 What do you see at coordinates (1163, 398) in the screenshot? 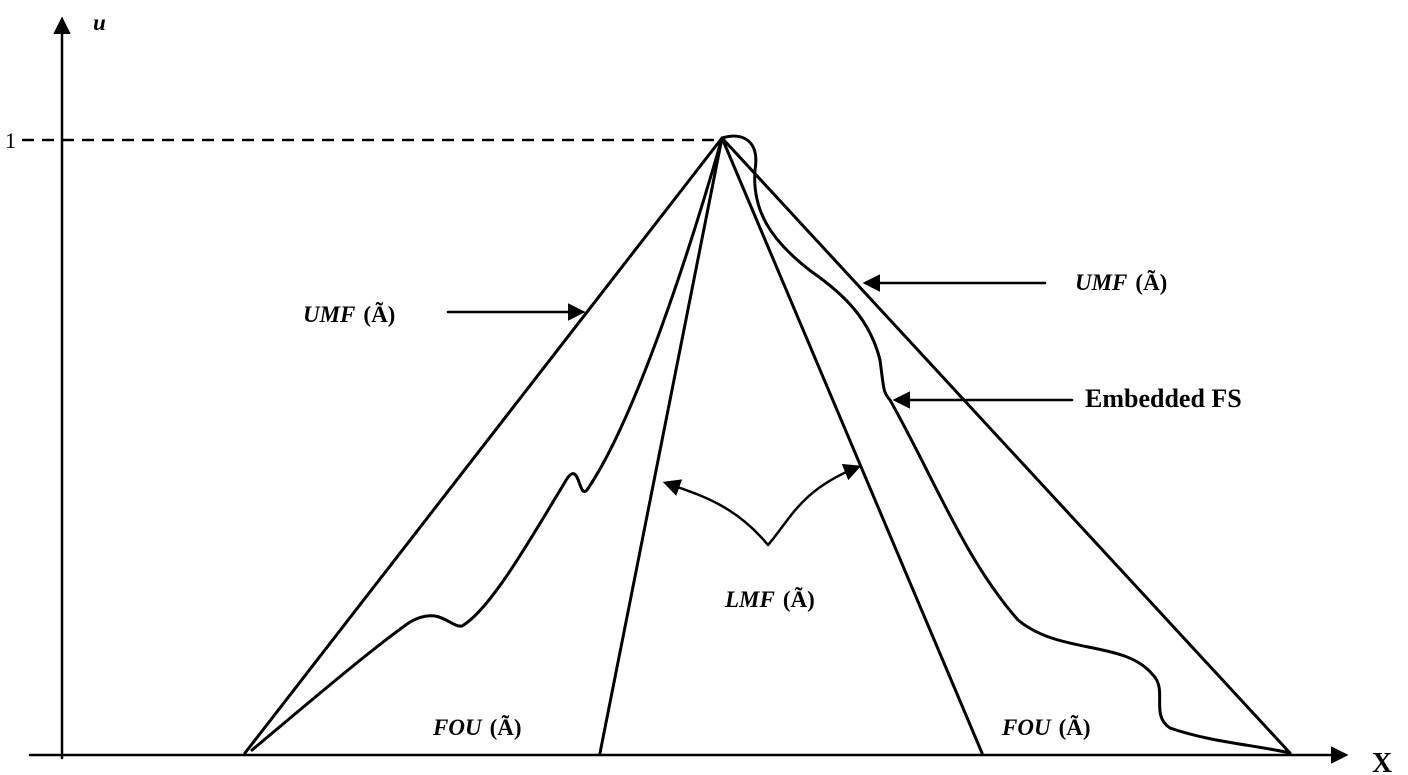
I see `embedded-fs-label: Embedded FS` at bounding box center [1163, 398].